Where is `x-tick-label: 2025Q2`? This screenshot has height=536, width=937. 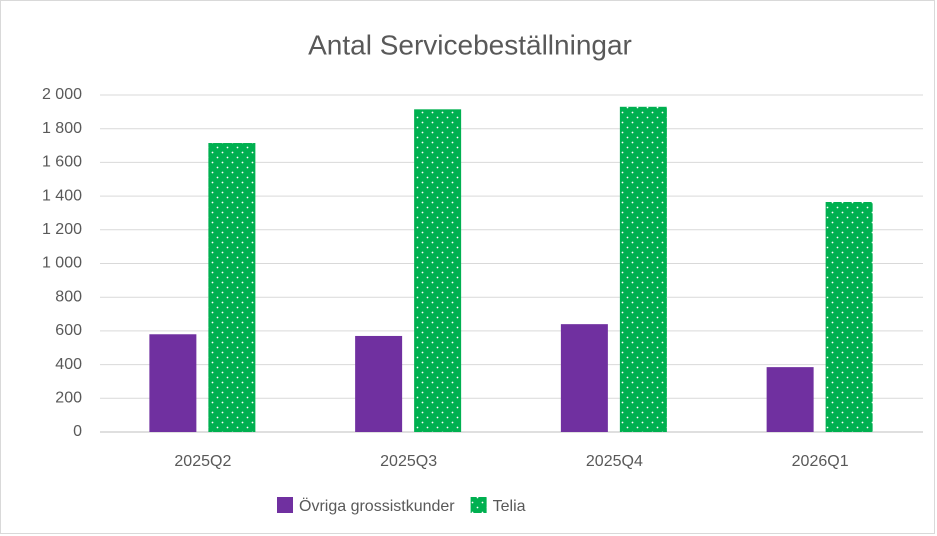
x-tick-label: 2025Q2 is located at coordinates (202, 461).